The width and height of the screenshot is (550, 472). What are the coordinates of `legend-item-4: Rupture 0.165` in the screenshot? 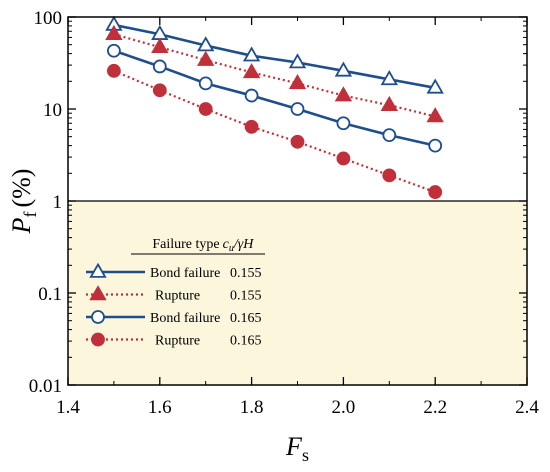 It's located at (174, 340).